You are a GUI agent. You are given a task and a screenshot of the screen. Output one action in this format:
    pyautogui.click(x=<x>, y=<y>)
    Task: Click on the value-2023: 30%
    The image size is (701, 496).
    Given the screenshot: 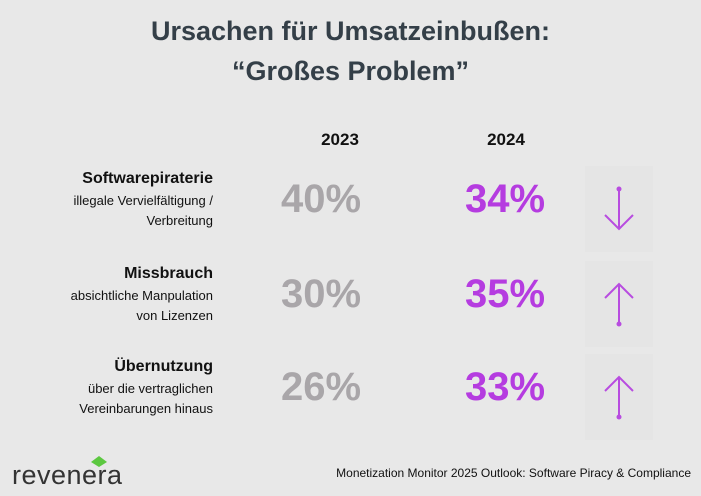 What is the action you would take?
    pyautogui.click(x=321, y=294)
    